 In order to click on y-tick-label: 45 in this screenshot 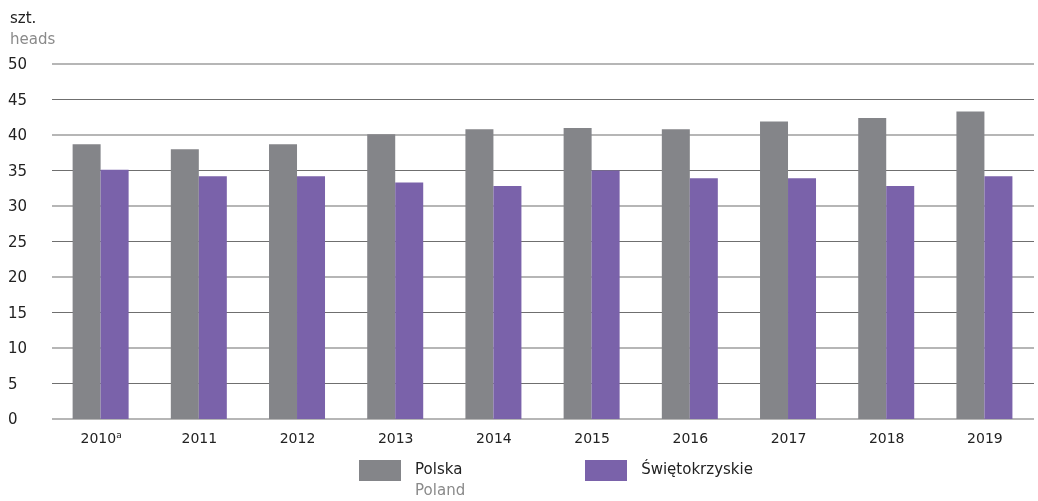, I will do `click(18, 99)`.